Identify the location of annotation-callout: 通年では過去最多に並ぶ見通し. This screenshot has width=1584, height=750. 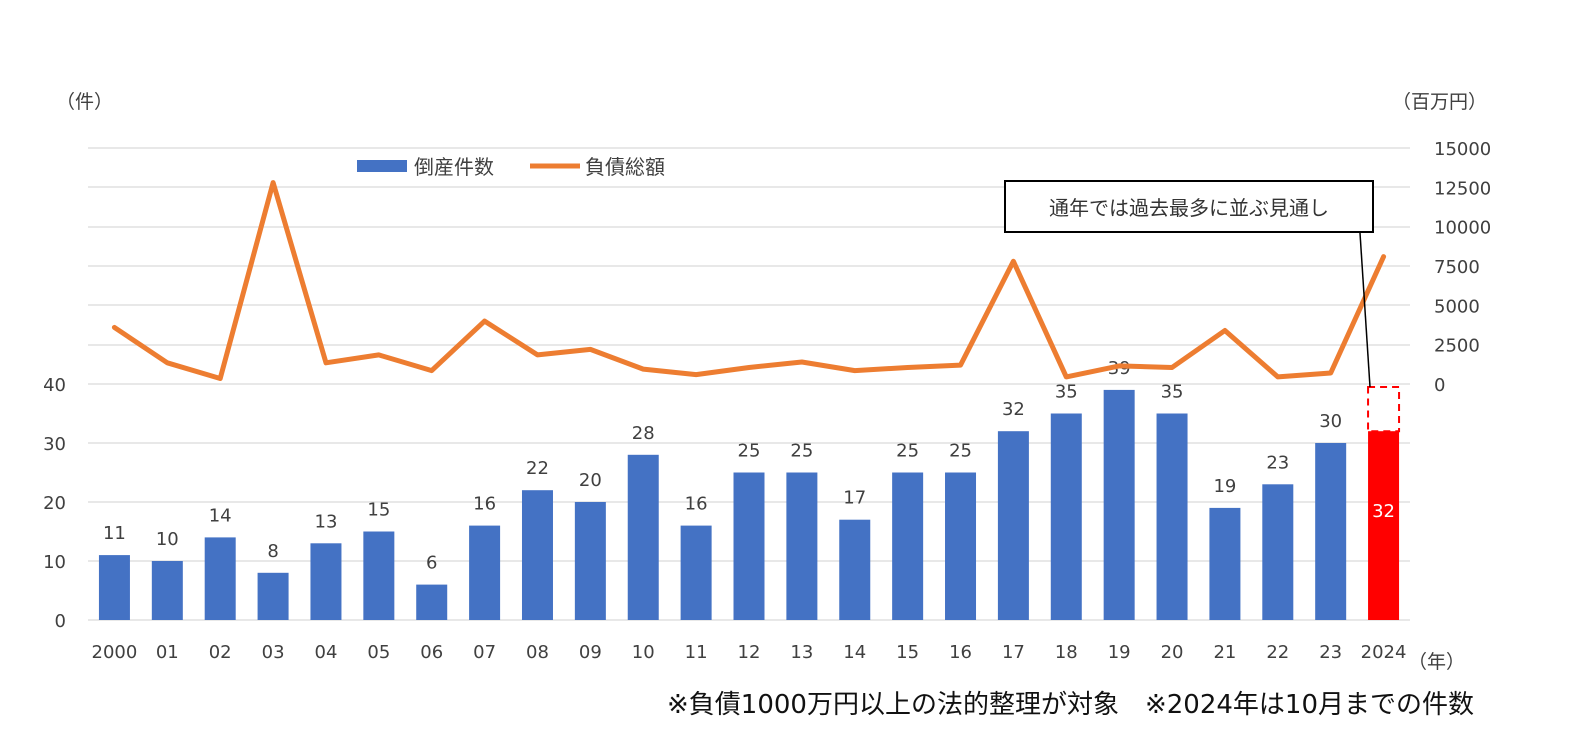
(1189, 206).